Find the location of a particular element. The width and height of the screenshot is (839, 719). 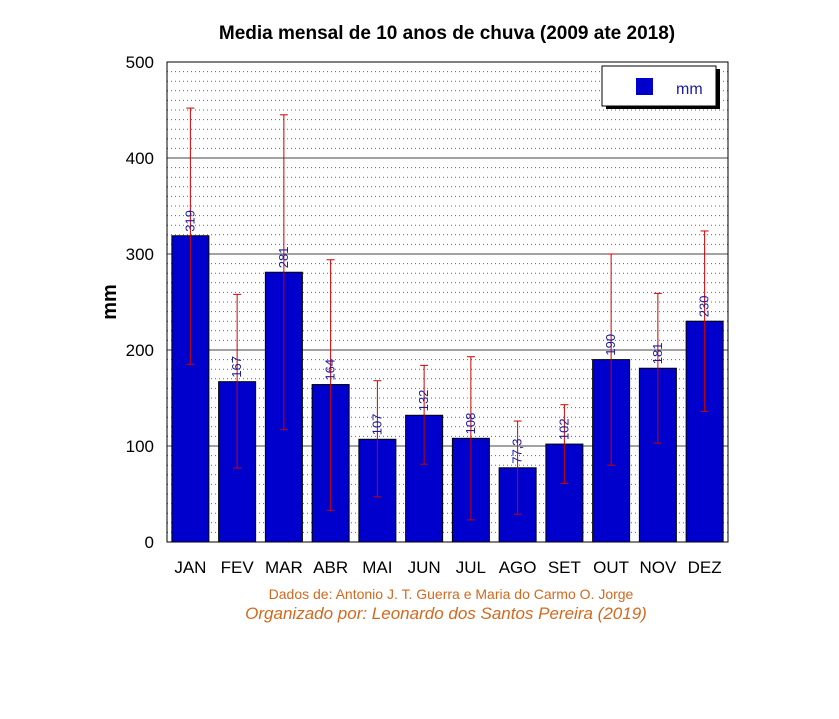

x-tick-label: JAN is located at coordinates (190, 567).